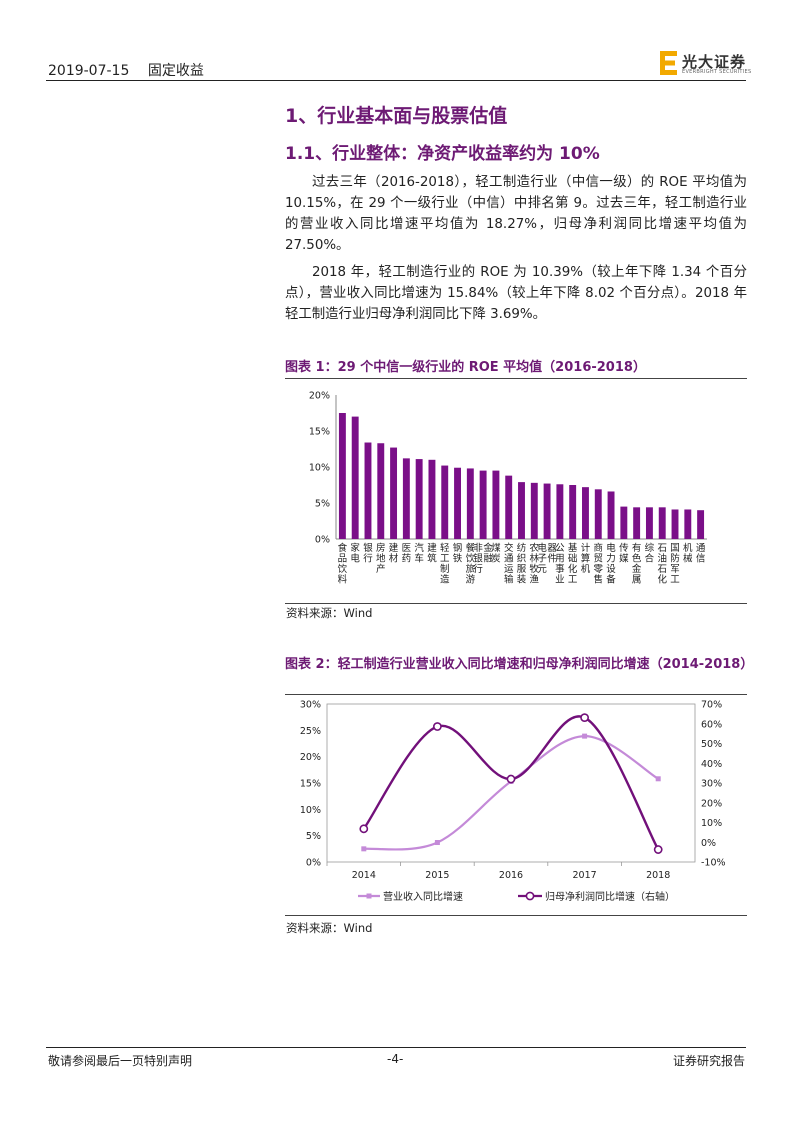 The height and width of the screenshot is (1122, 793). I want to click on x-tick-label: 2016, so click(511, 875).